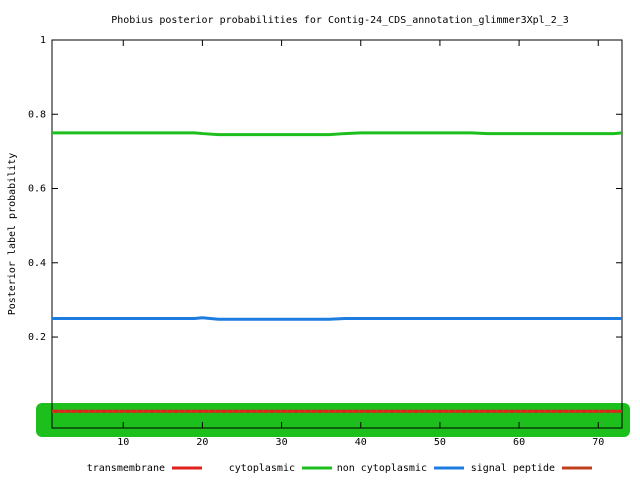 This screenshot has height=480, width=640. Describe the element at coordinates (598, 442) in the screenshot. I see `x-tick-label: 70` at that location.